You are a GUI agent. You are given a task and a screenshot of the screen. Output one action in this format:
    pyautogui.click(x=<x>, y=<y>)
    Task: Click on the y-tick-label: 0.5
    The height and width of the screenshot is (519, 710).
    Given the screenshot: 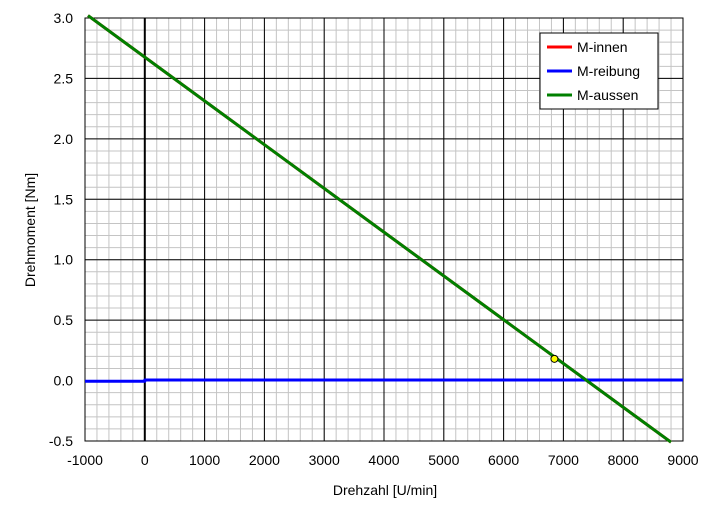 What is the action you would take?
    pyautogui.click(x=64, y=320)
    